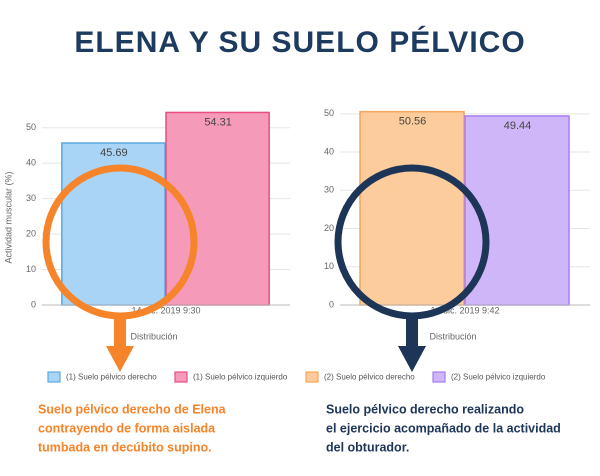 This screenshot has width=600, height=476. What do you see at coordinates (111, 377) in the screenshot?
I see `legend-label: (1) Suelo pélvico derecho` at bounding box center [111, 377].